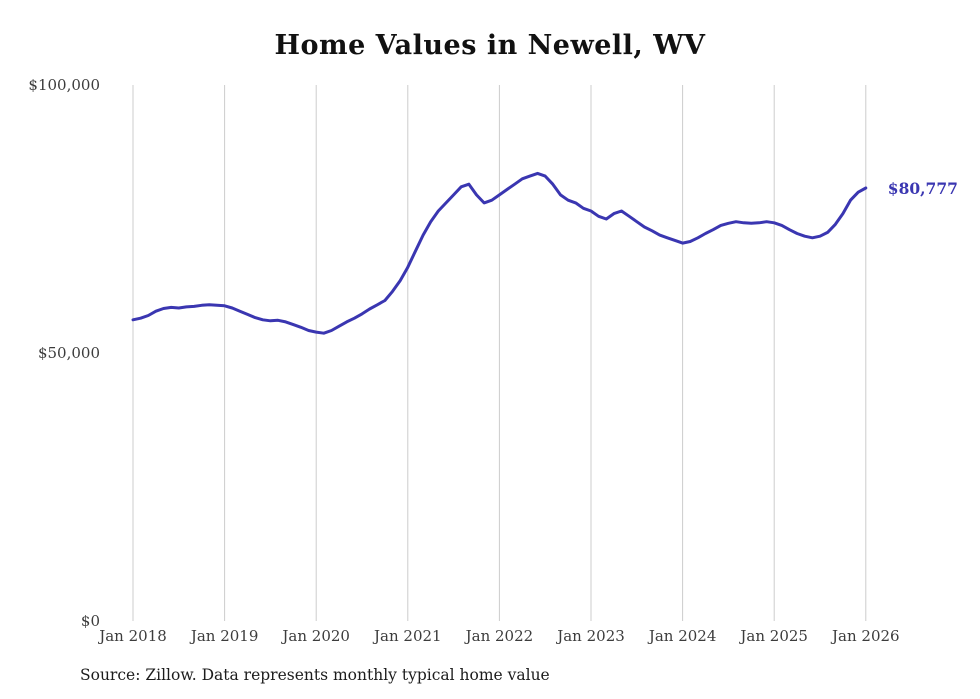  I want to click on y-tick-label: $100,000, so click(64, 85).